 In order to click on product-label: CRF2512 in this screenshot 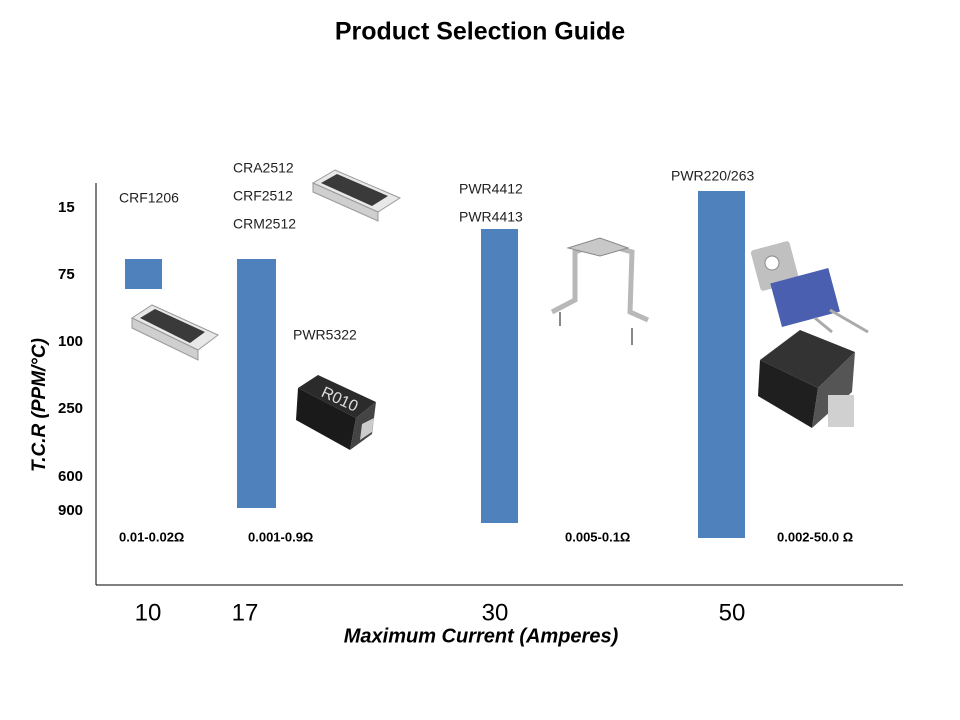, I will do `click(263, 196)`.